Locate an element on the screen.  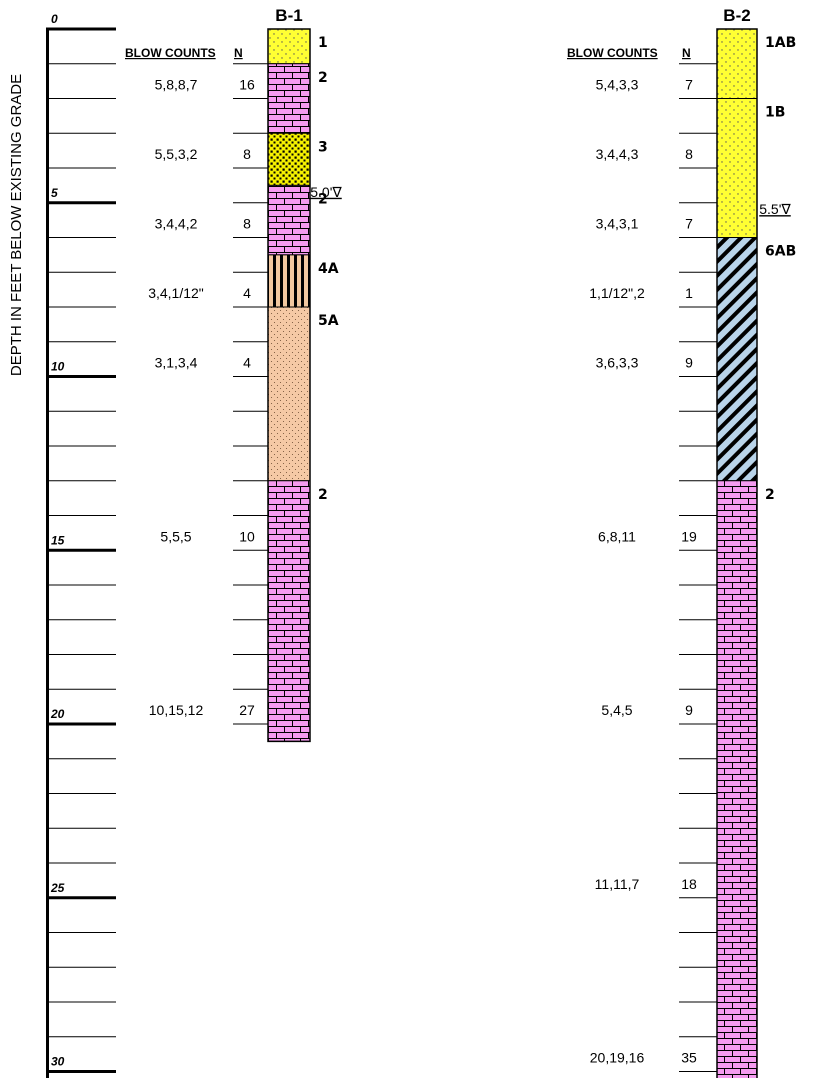
n-value: 35 is located at coordinates (689, 1058).